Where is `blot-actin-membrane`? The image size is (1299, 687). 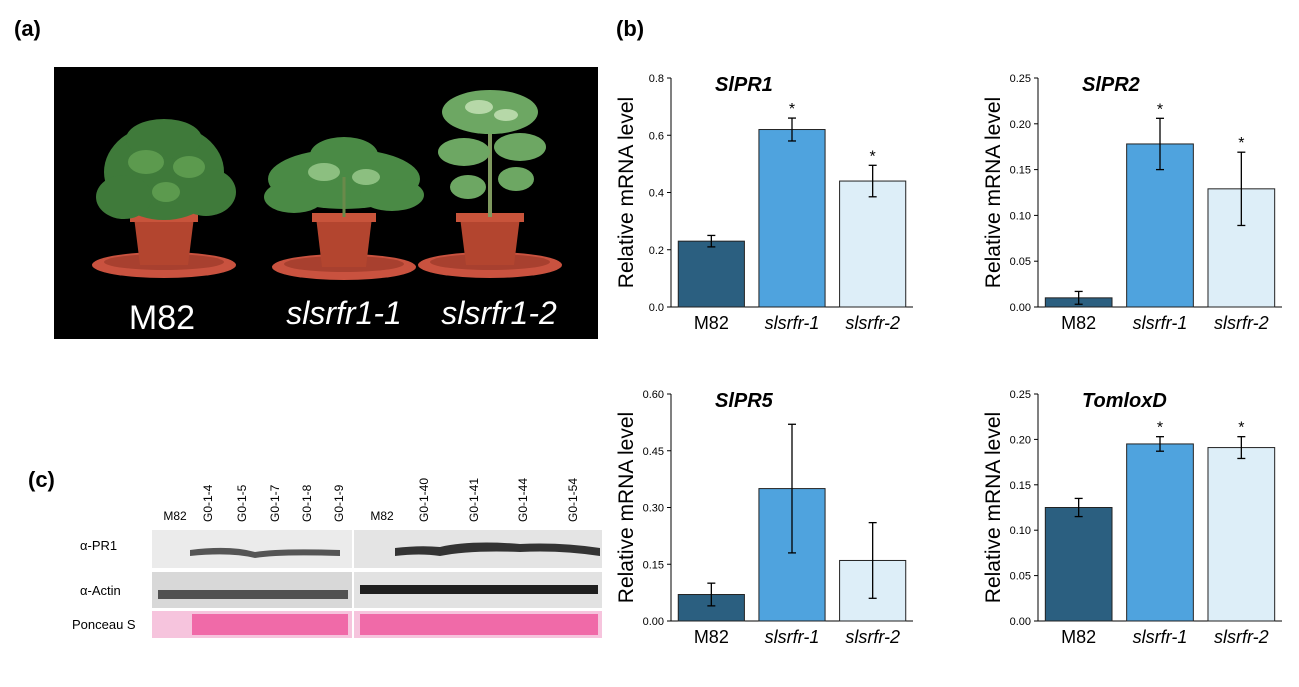 blot-actin-membrane is located at coordinates (377, 590).